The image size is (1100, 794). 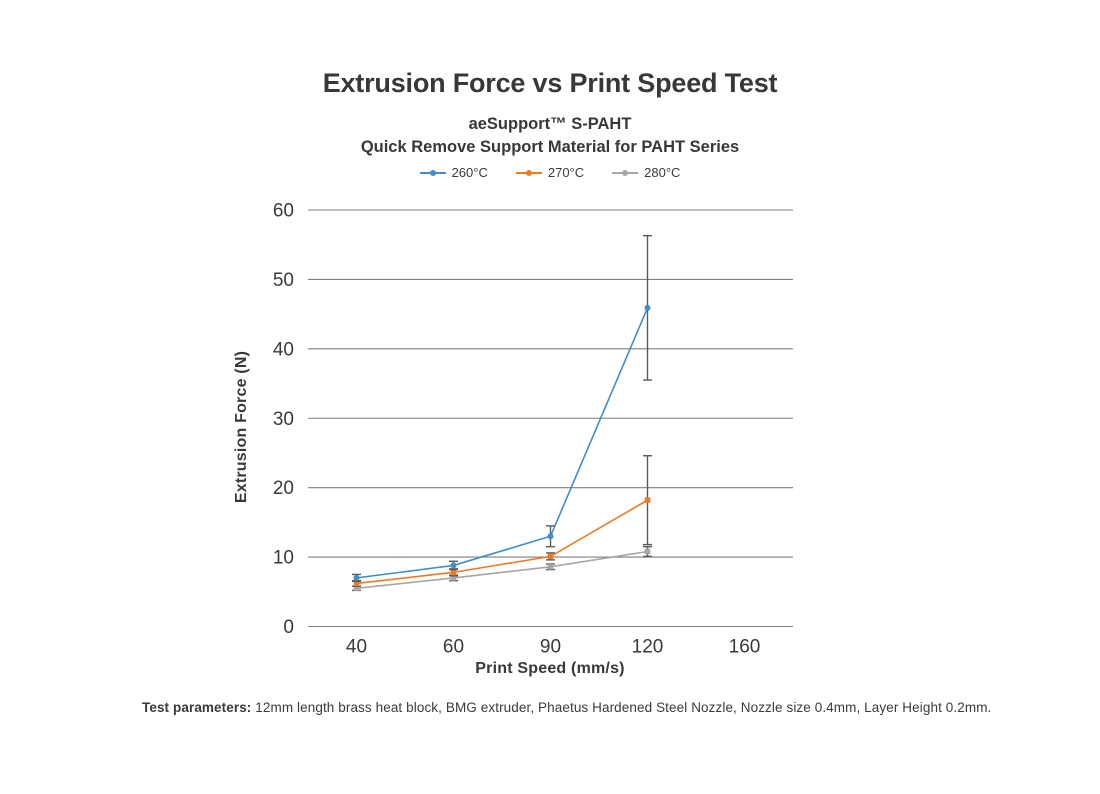 What do you see at coordinates (283, 211) in the screenshot?
I see `y-tick-label: 60` at bounding box center [283, 211].